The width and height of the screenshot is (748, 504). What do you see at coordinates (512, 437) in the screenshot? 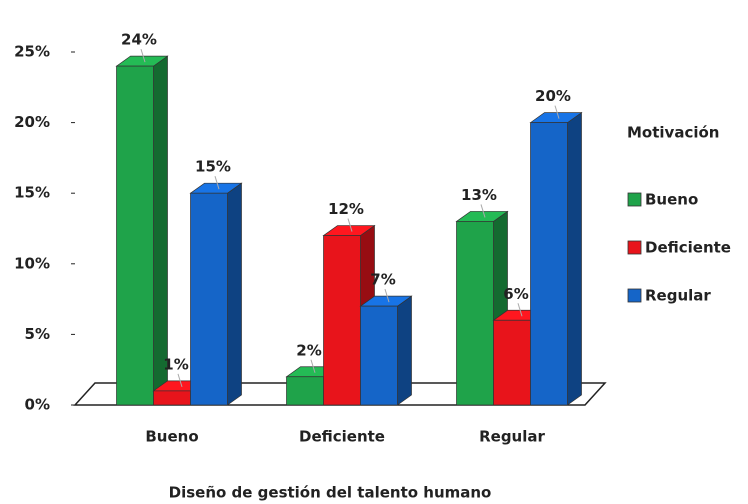
I see `x-tick-label: Regular` at bounding box center [512, 437].